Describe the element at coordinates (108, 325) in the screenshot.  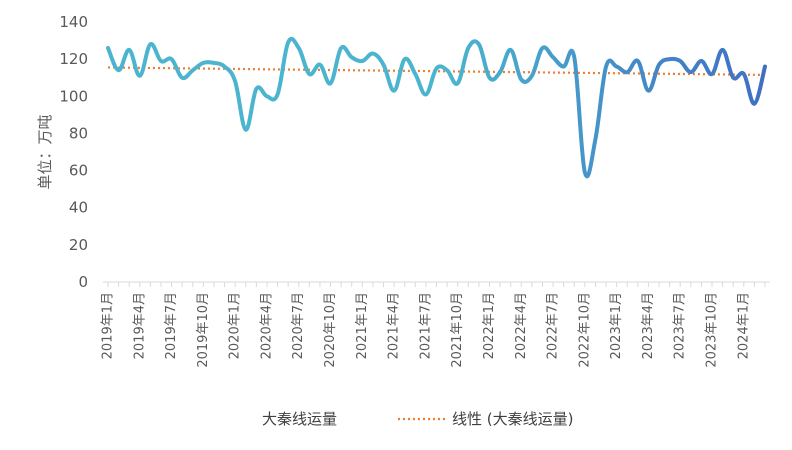
I see `x-tick-label: 2019年1月` at that location.